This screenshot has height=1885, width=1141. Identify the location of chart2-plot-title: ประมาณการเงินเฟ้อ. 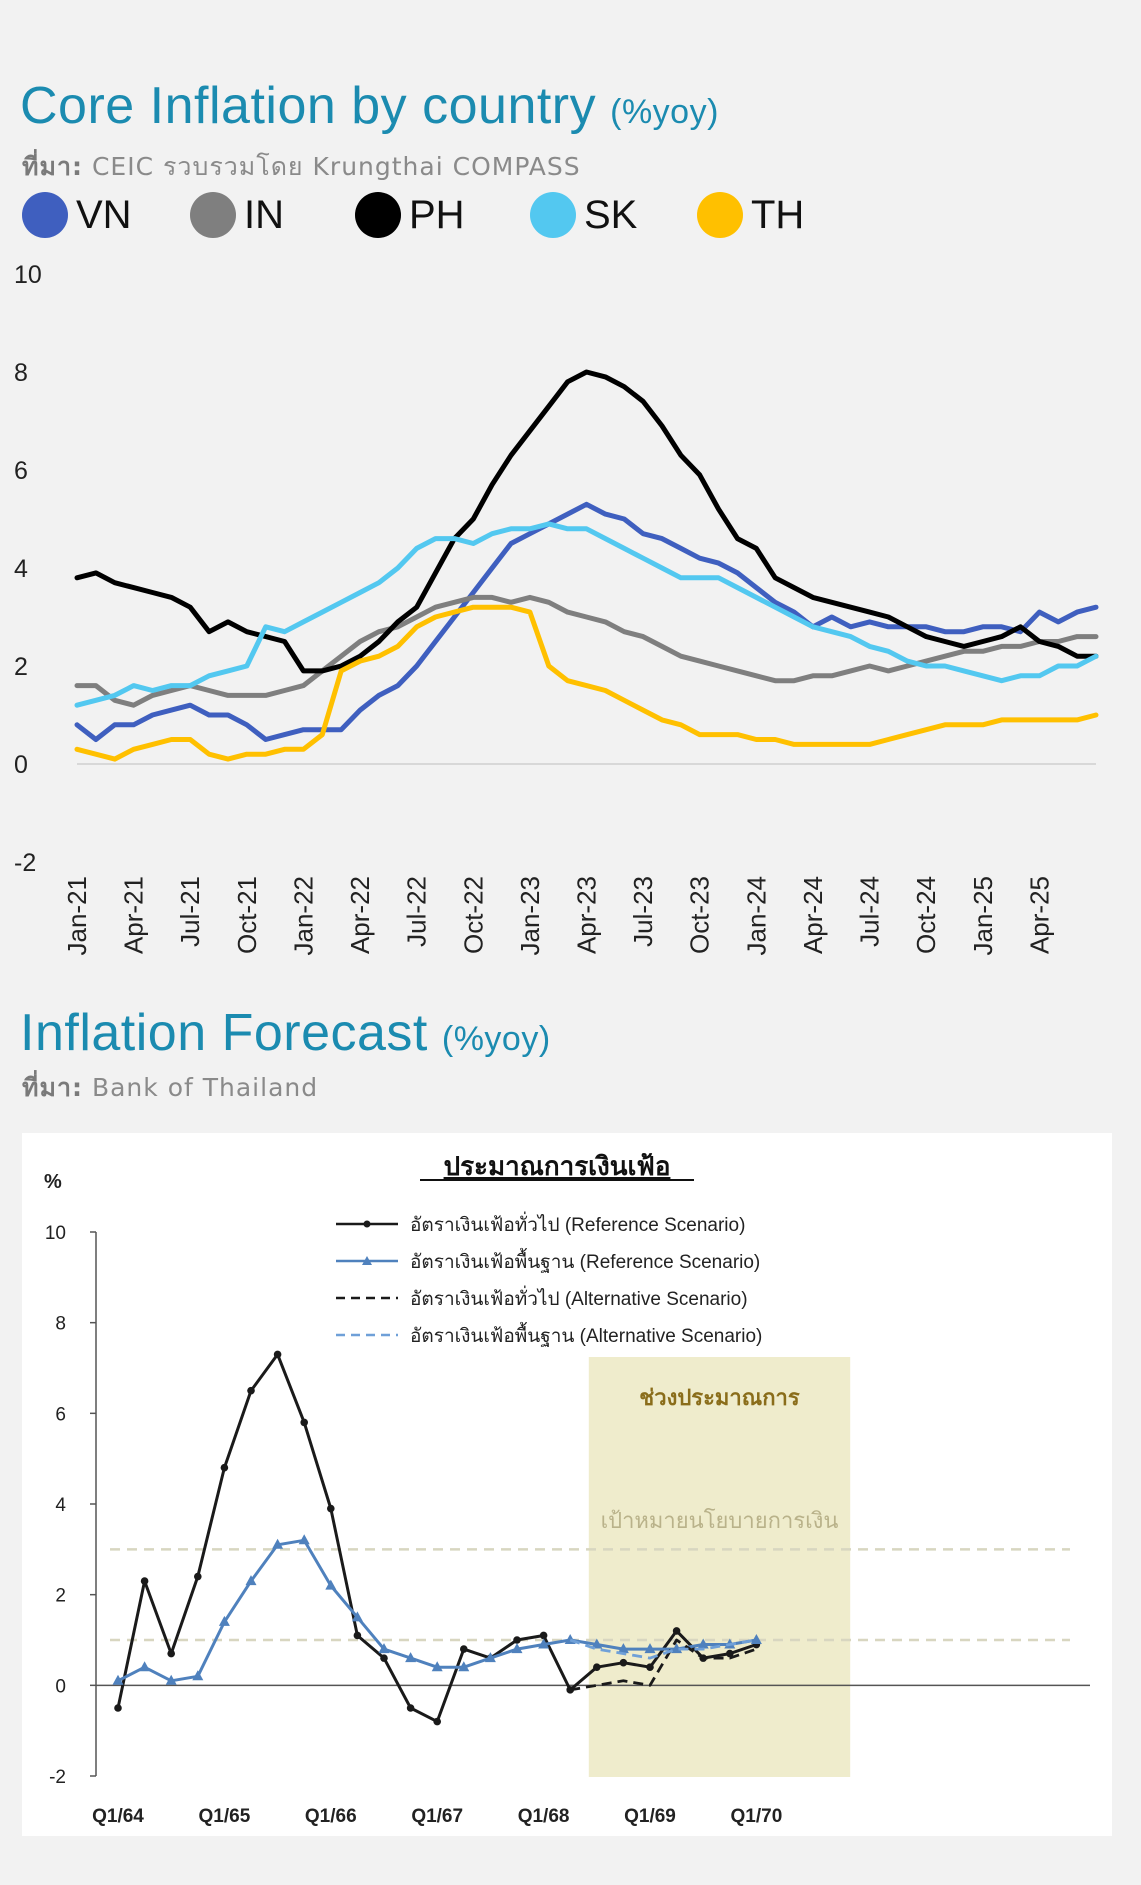
(557, 1166).